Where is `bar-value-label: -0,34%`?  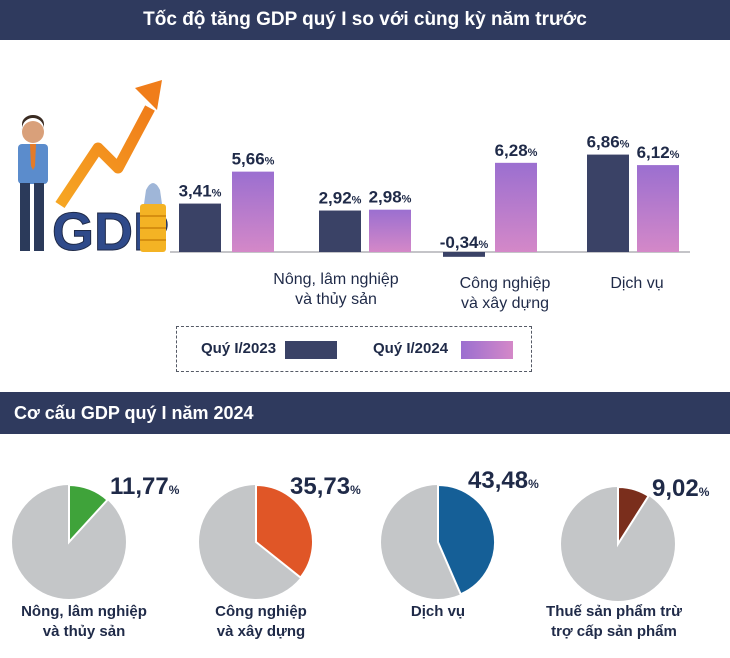
bar-value-label: -0,34% is located at coordinates (464, 242).